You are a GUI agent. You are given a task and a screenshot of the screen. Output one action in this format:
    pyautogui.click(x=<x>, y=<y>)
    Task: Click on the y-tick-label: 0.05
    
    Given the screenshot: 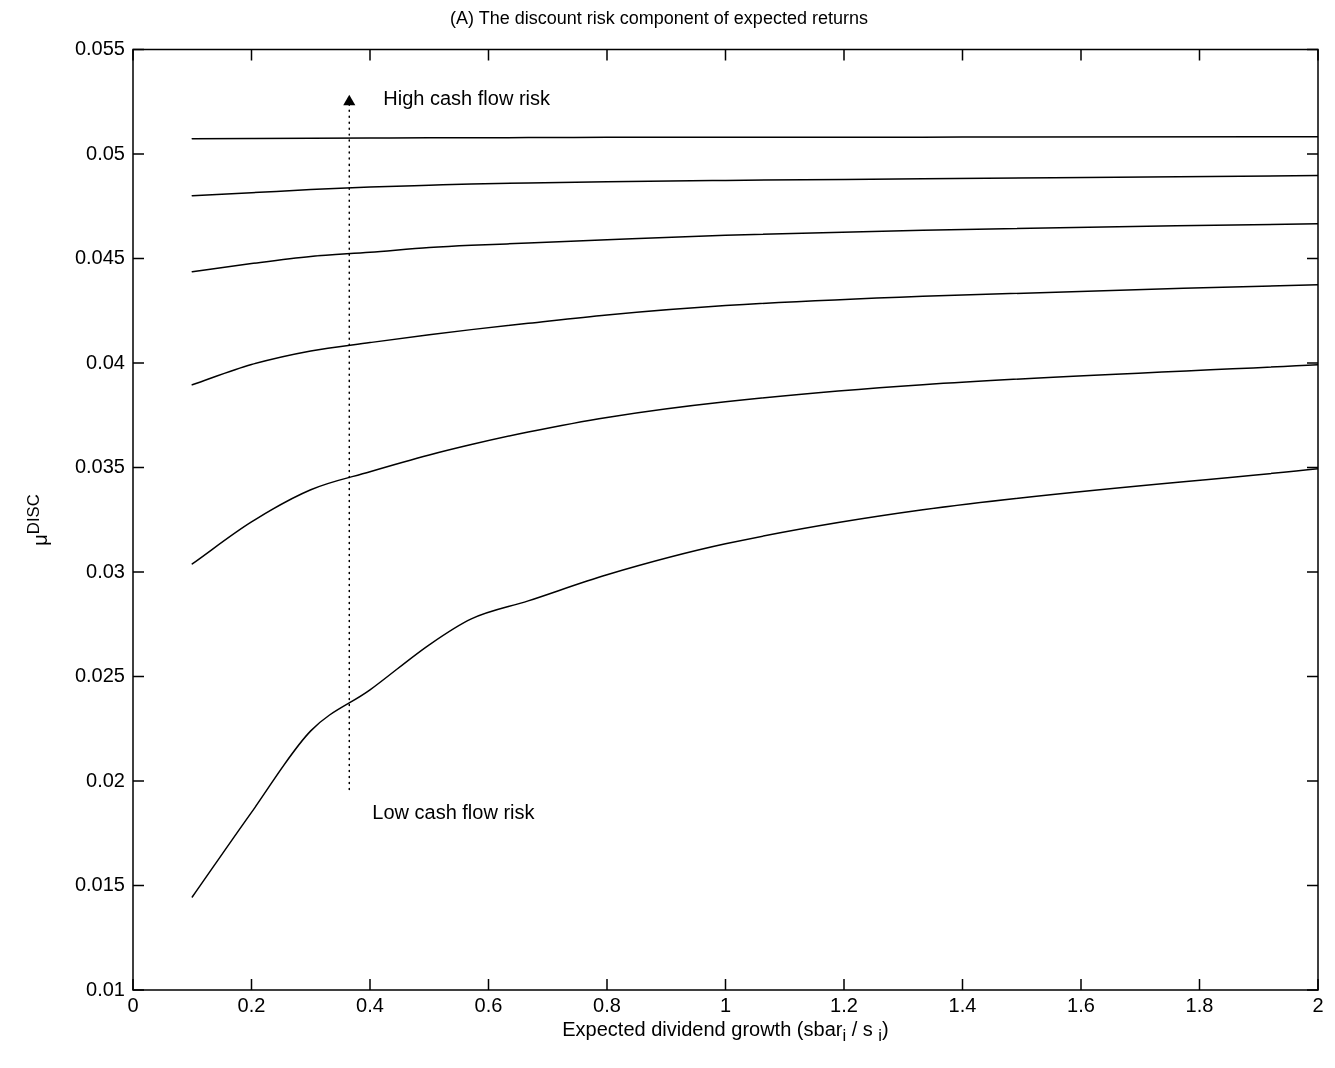 What is the action you would take?
    pyautogui.click(x=105, y=152)
    